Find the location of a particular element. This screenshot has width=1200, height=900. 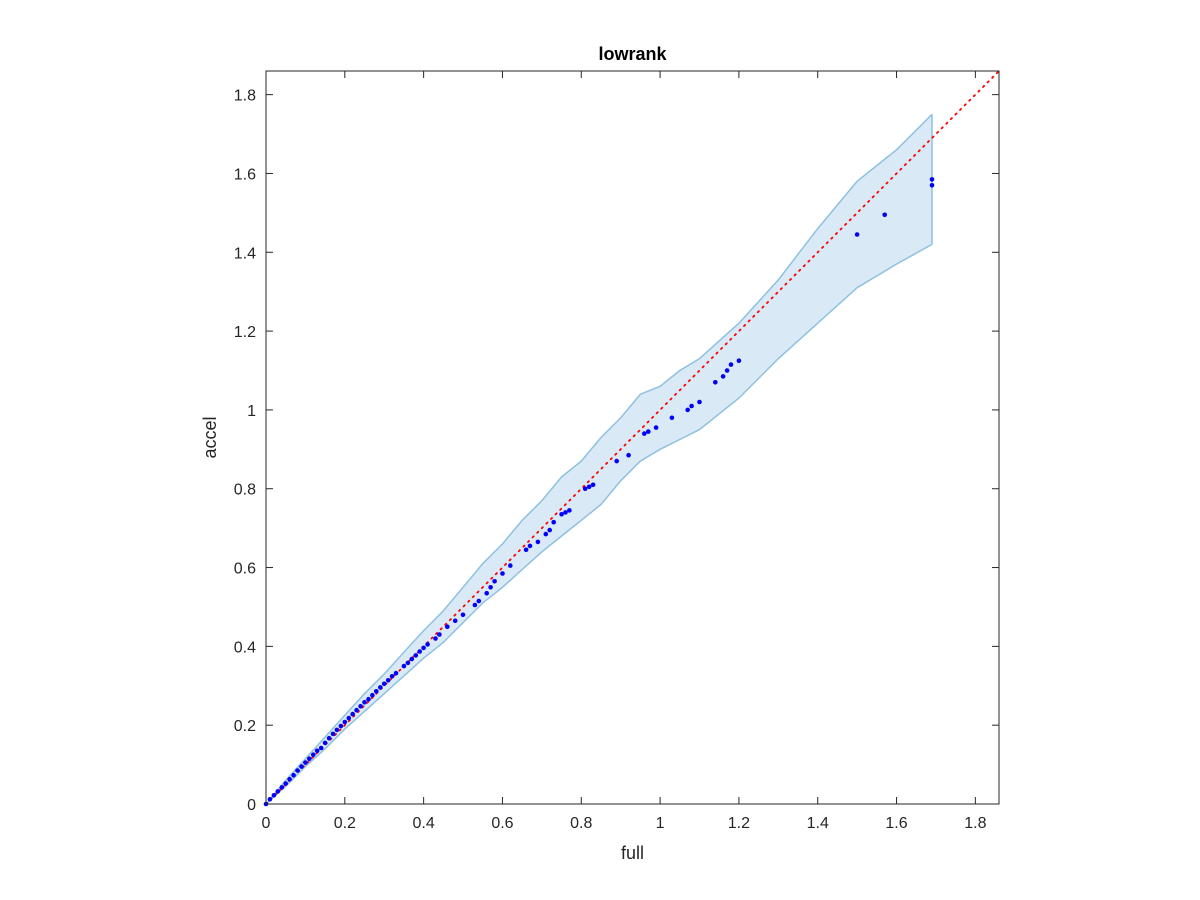

x-tick-label: 0 is located at coordinates (266, 823).